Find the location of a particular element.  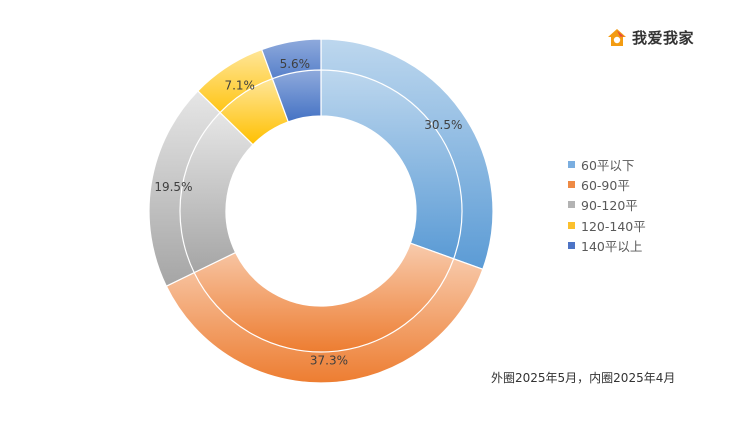

outer-ring-label-1: 37.3% is located at coordinates (329, 360).